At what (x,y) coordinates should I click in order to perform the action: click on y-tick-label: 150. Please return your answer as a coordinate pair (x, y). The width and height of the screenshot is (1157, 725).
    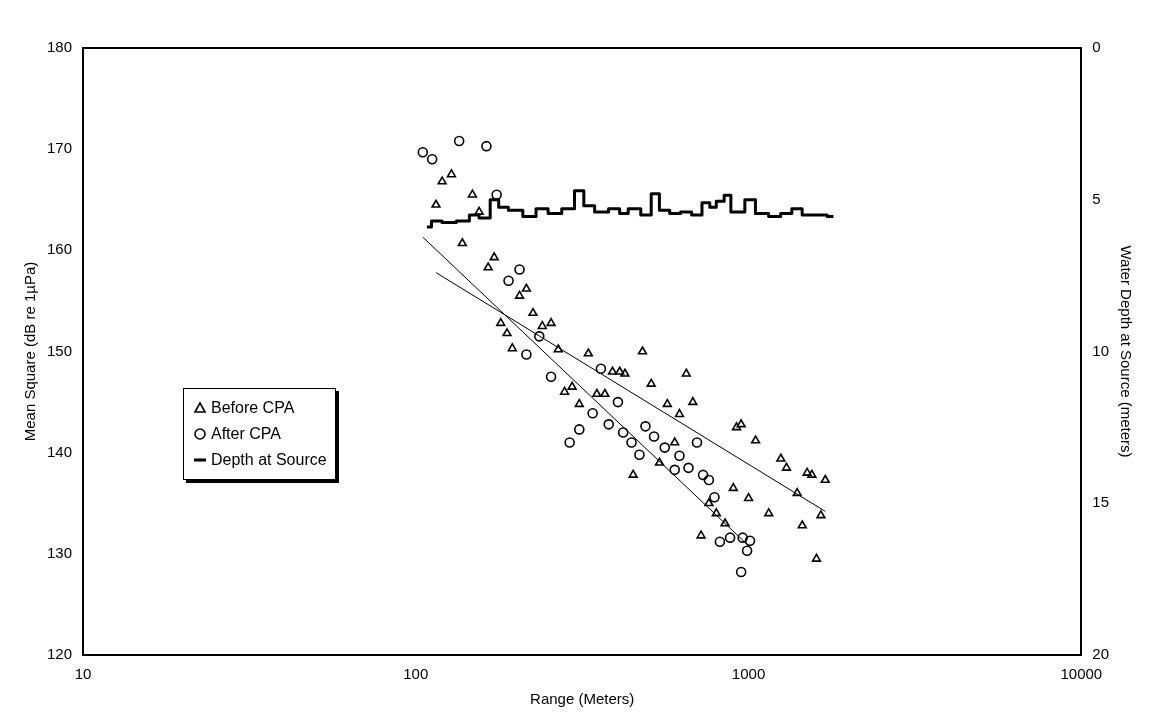
    Looking at the image, I should click on (60, 350).